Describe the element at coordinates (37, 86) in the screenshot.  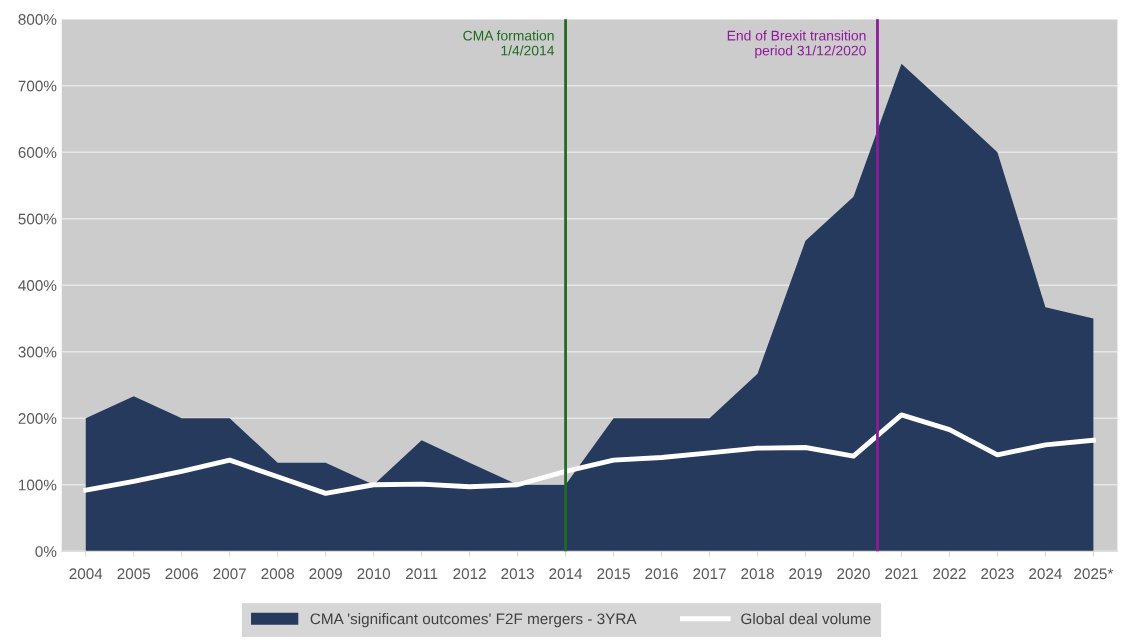
I see `y-tick-label: 700%` at that location.